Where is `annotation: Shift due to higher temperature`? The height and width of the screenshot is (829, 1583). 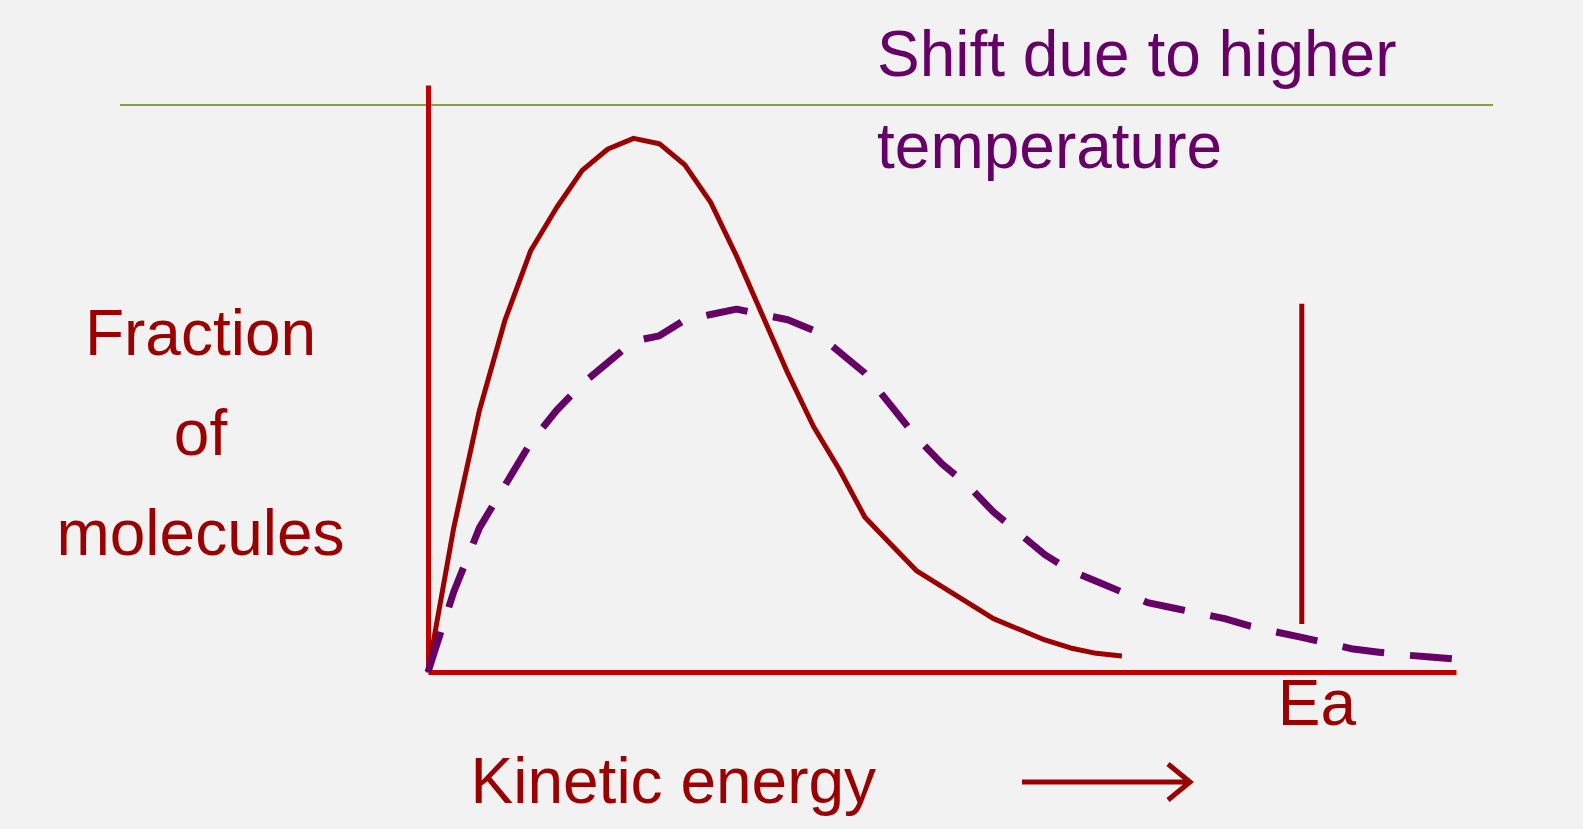
annotation: Shift due to higher temperature is located at coordinates (1137, 100).